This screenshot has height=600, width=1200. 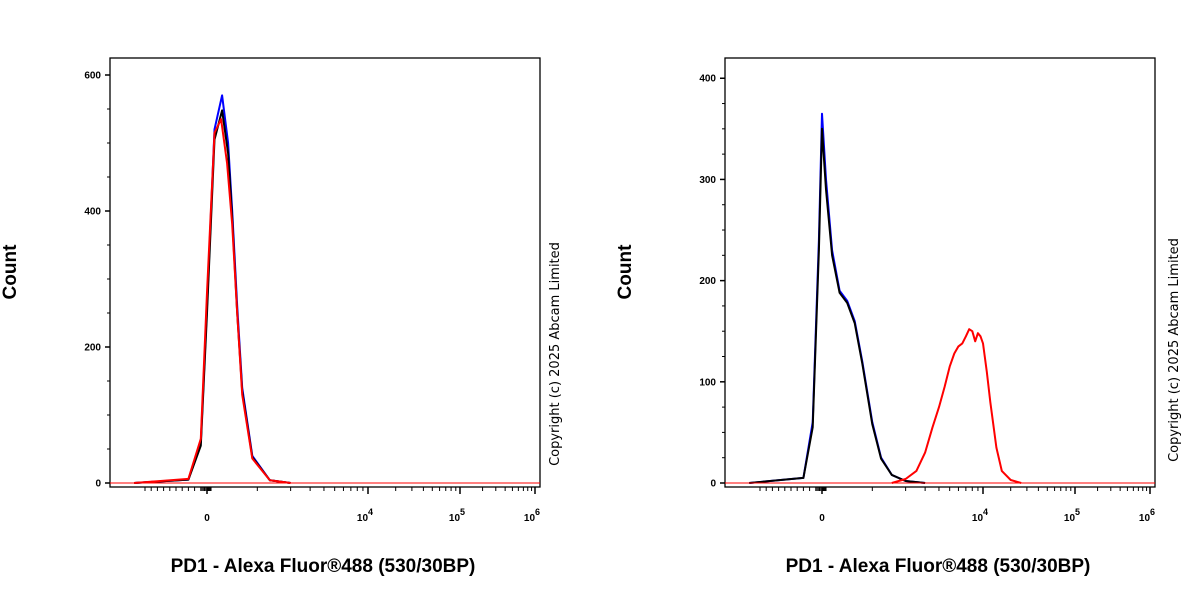 What do you see at coordinates (92, 76) in the screenshot?
I see `y-tick-label: 600` at bounding box center [92, 76].